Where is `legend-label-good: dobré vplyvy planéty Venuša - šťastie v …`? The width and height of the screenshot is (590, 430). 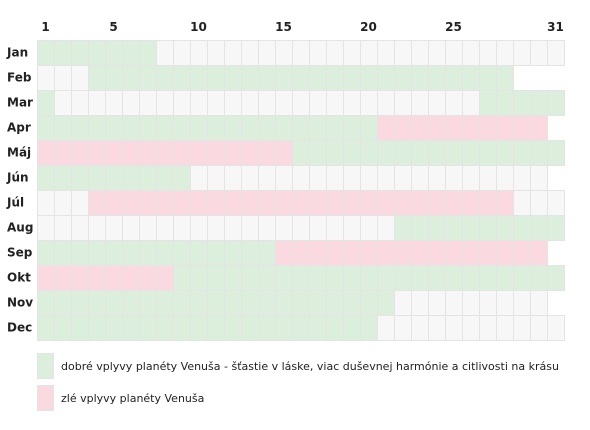 legend-label-good: dobré vplyvy planéty Venuša - šťastie v … is located at coordinates (310, 366).